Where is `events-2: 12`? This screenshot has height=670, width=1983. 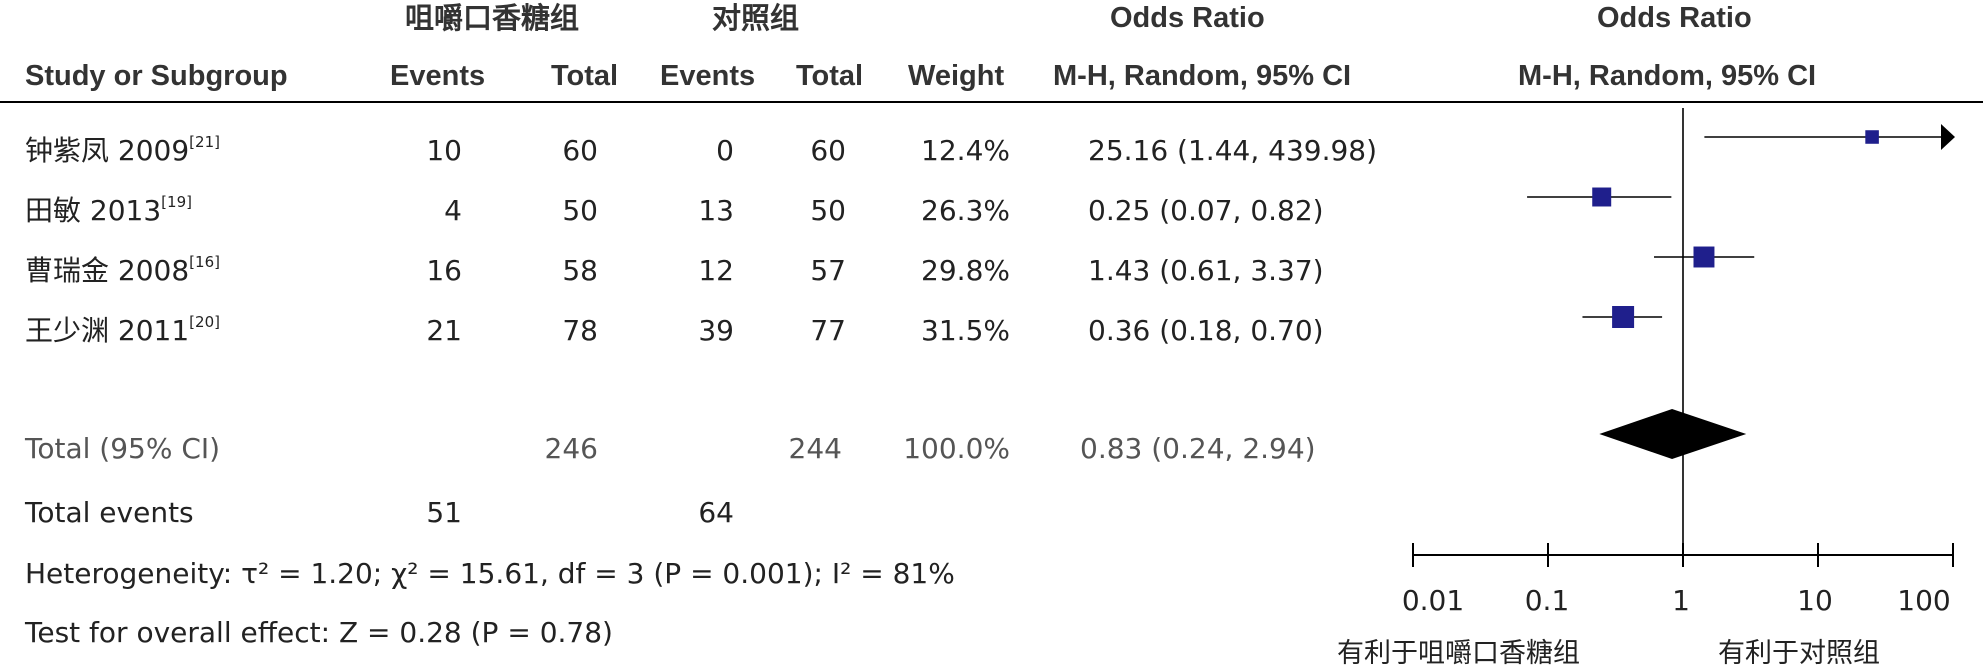 events-2: 12 is located at coordinates (716, 270).